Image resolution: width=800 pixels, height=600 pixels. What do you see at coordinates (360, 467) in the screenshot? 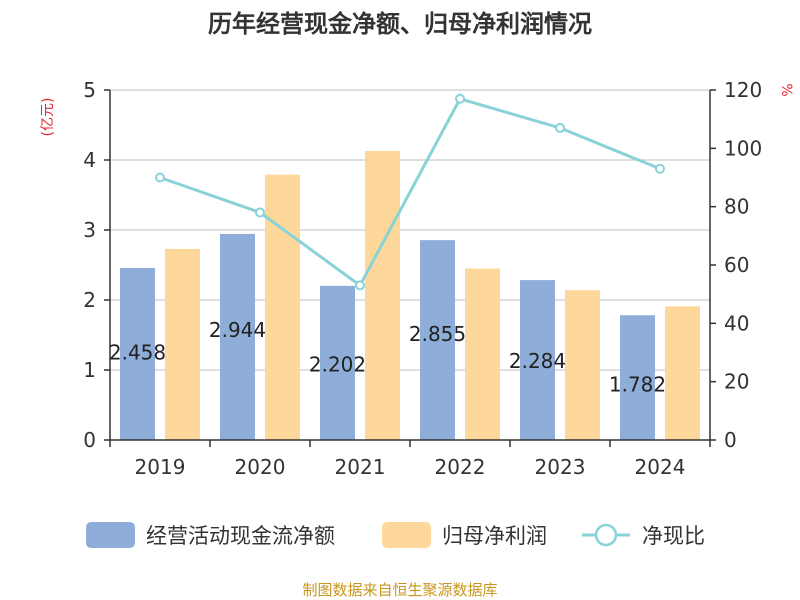
I see `x-axis-tick-label: 2021` at bounding box center [360, 467].